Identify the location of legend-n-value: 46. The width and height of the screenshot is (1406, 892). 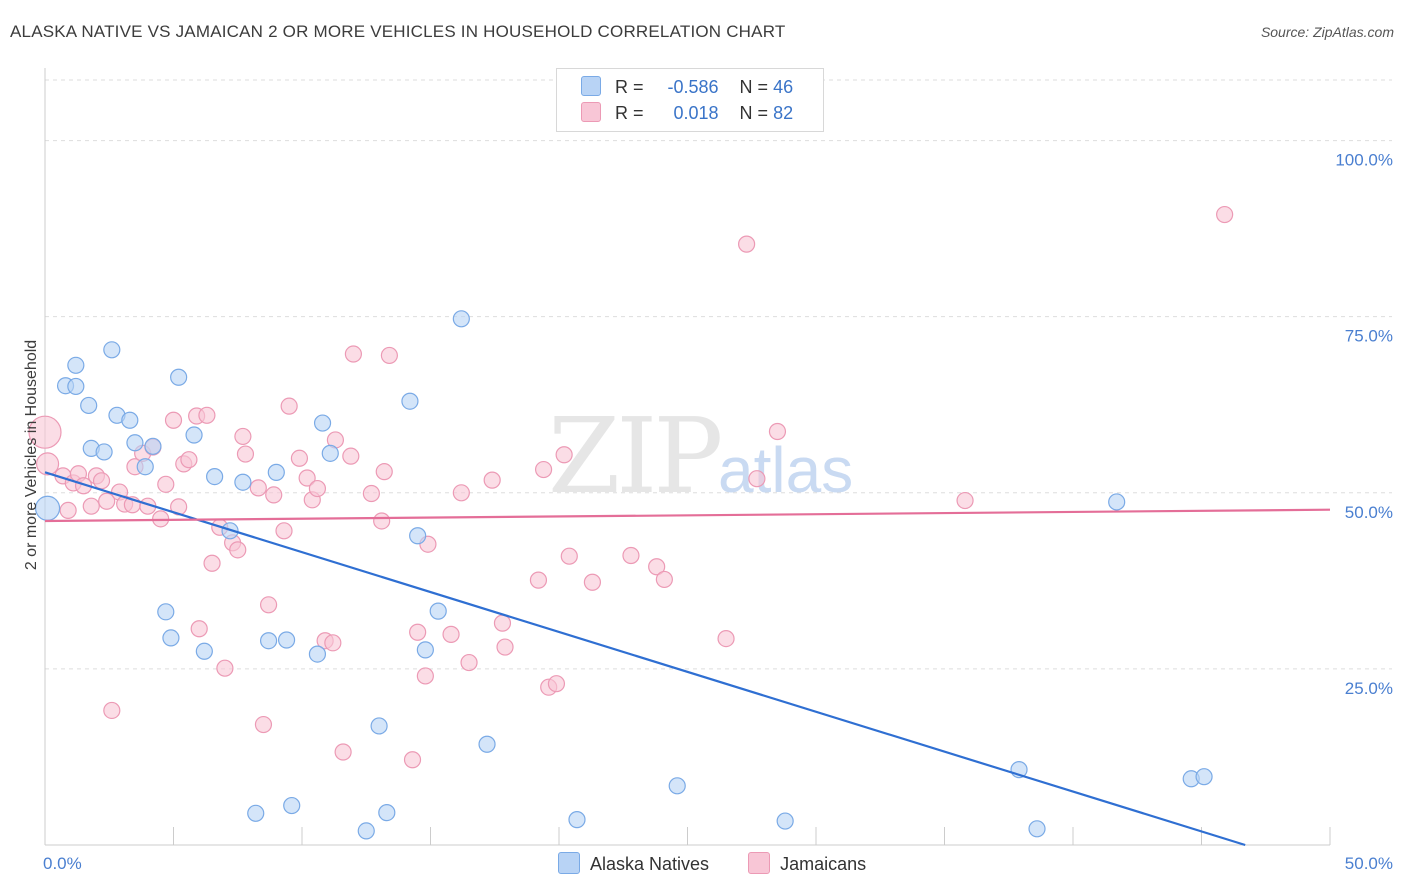
(783, 87).